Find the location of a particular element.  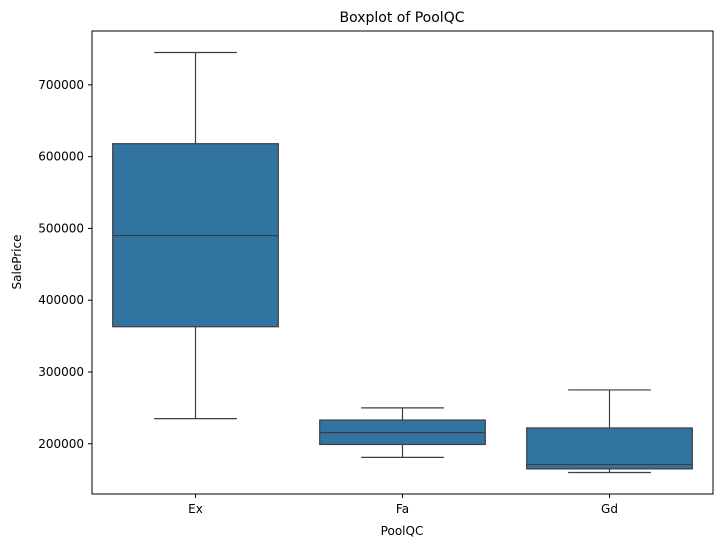

y-tick-label-700000: 700000 is located at coordinates (61, 85).